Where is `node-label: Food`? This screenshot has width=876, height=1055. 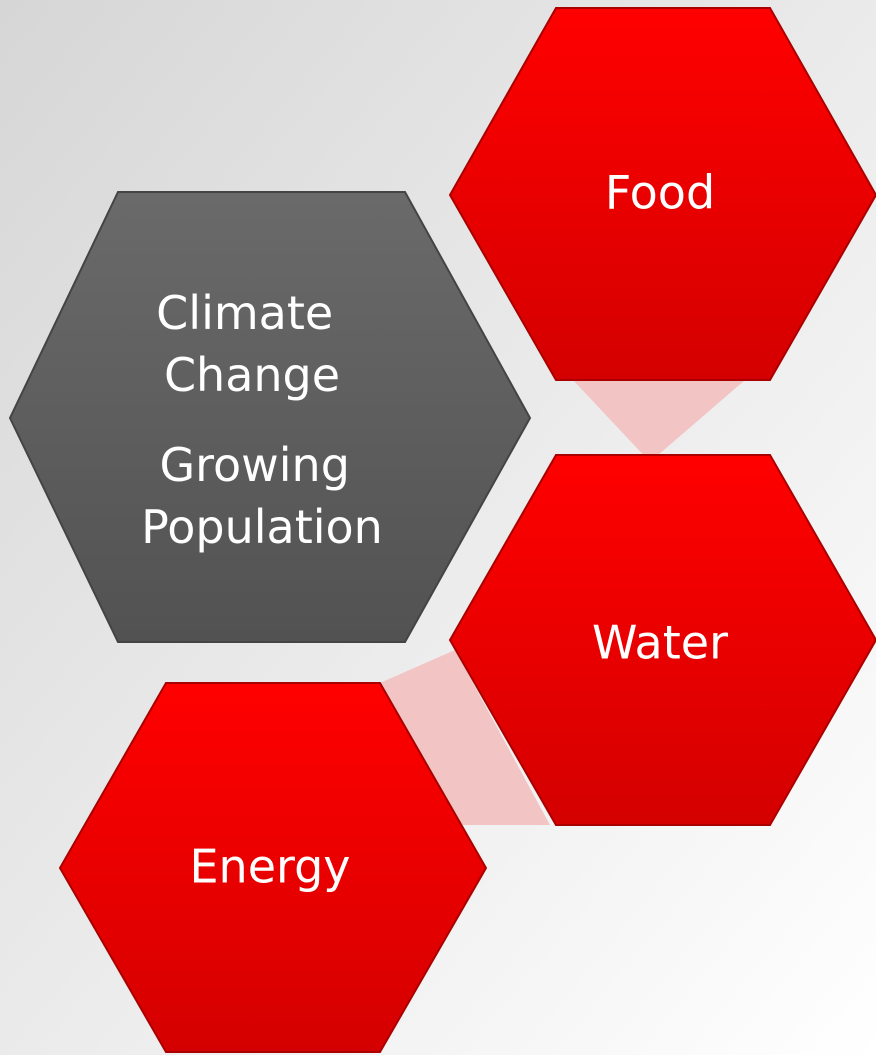 node-label: Food is located at coordinates (660, 193).